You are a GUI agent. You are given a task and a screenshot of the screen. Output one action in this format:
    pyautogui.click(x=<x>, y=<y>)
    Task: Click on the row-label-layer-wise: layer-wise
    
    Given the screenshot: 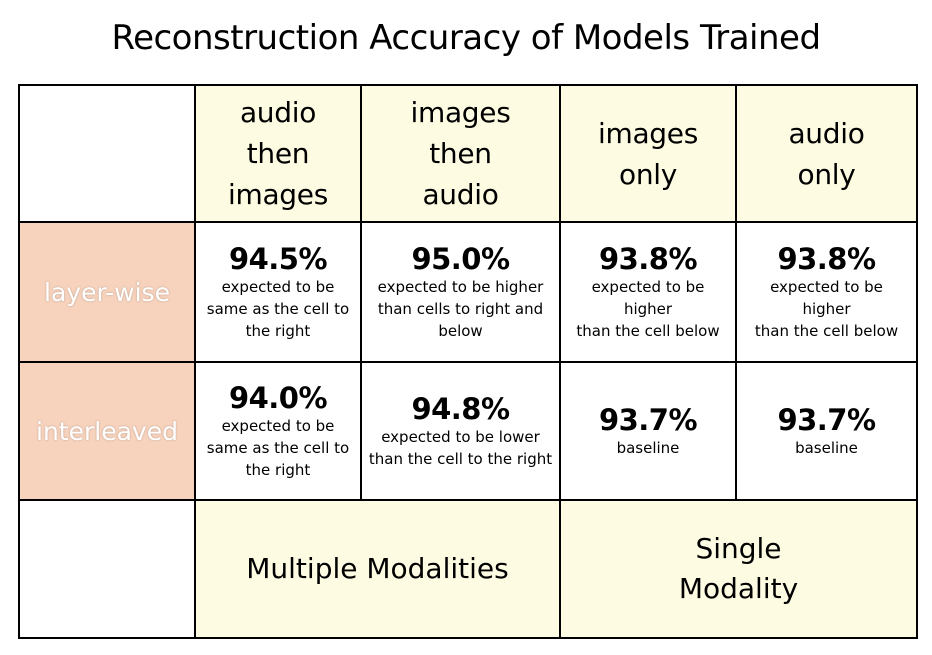 What is the action you would take?
    pyautogui.click(x=107, y=292)
    